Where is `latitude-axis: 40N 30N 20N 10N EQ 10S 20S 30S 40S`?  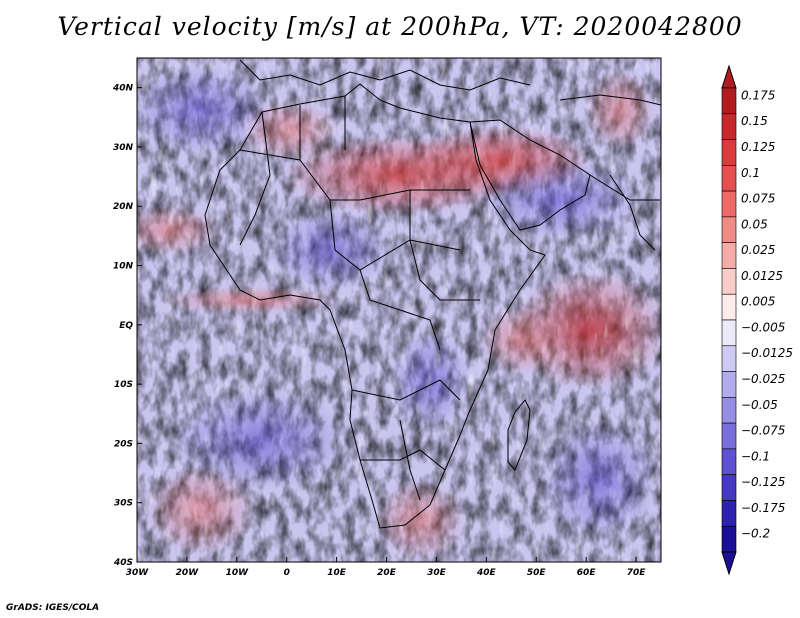
latitude-axis: 40N 30N 20N 10N EQ 10S 20S 30S 40S is located at coordinates (127, 326).